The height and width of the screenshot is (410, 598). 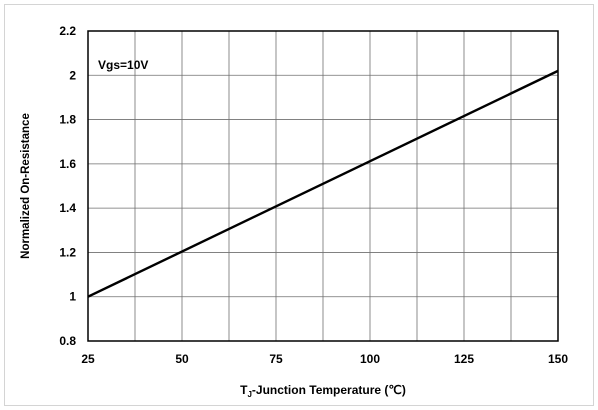 I want to click on y-tick-label: 2, so click(x=72, y=75).